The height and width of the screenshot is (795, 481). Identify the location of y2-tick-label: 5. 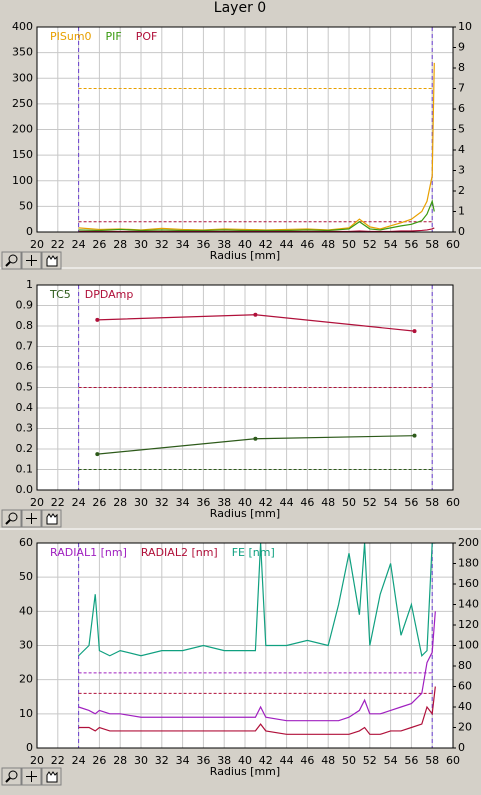
(461, 129).